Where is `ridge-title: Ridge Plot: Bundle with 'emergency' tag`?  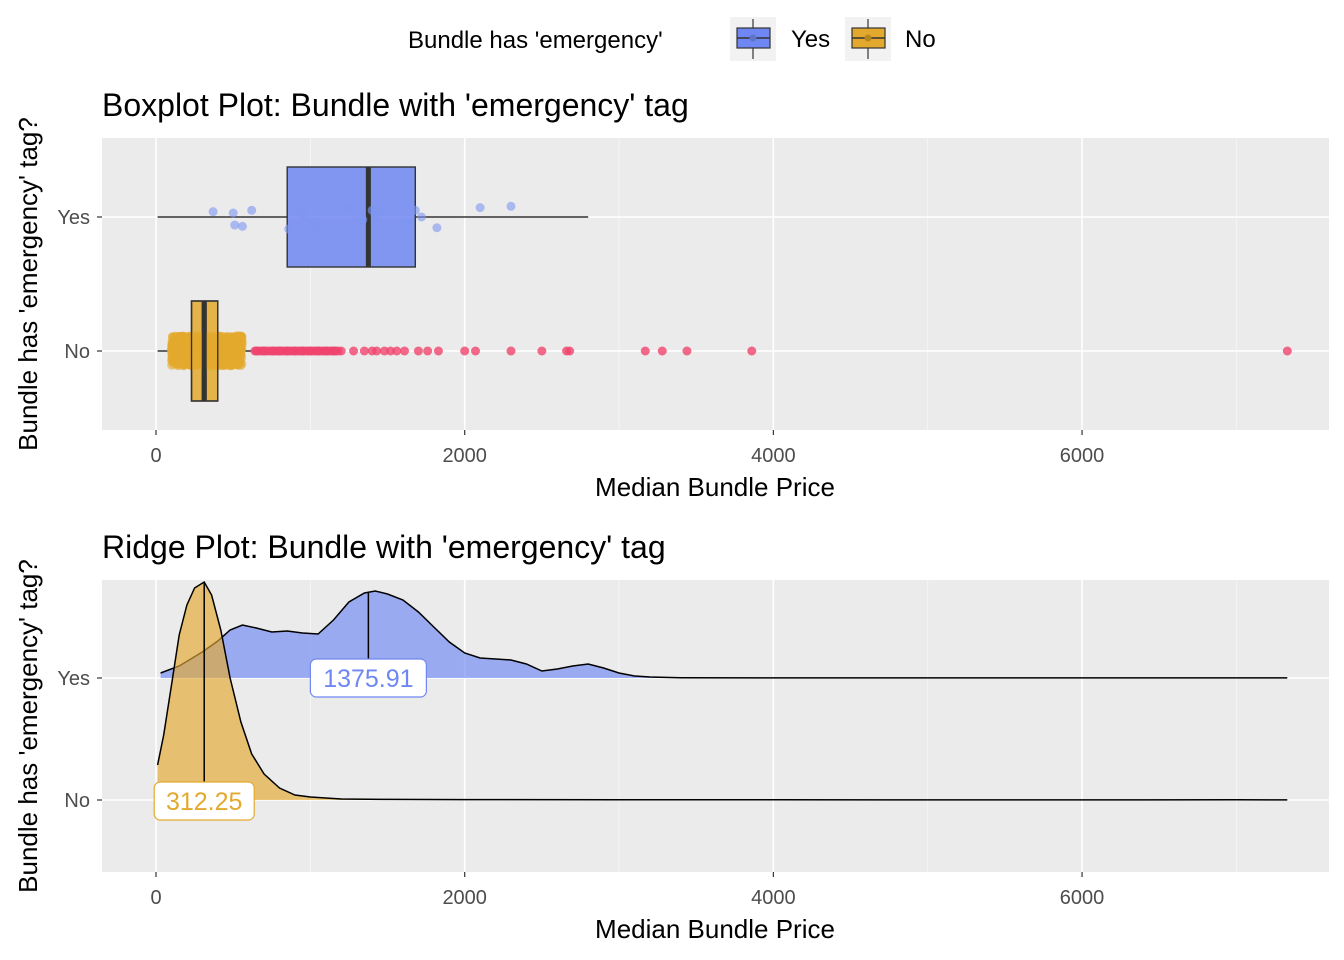 ridge-title: Ridge Plot: Bundle with 'emergency' tag is located at coordinates (384, 547).